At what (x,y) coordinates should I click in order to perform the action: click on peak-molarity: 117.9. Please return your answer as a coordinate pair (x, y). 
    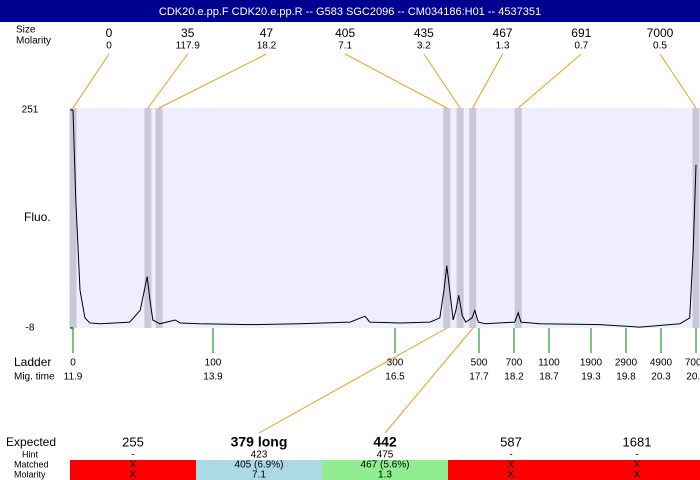
    Looking at the image, I should click on (188, 46).